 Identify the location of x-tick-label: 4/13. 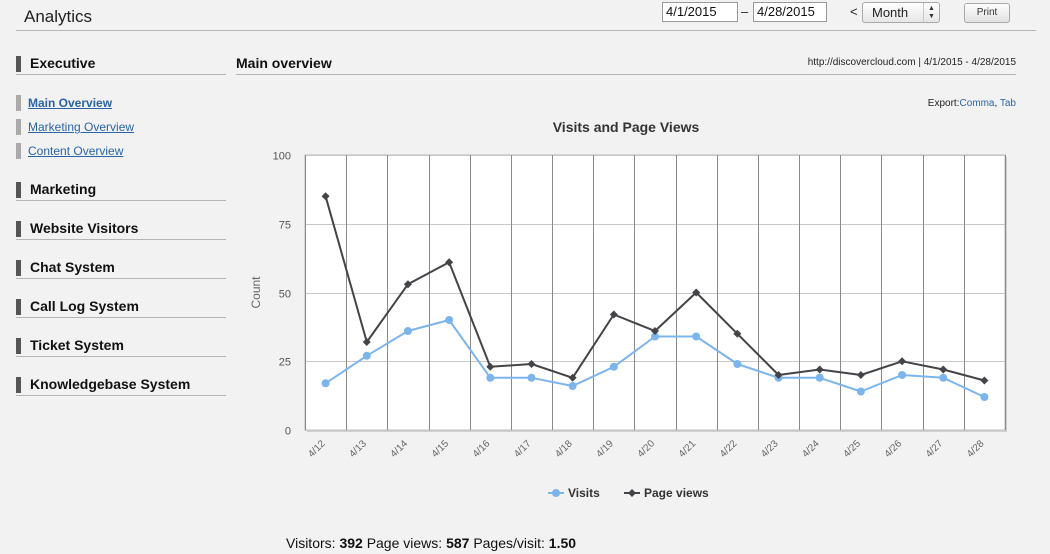
(358, 449).